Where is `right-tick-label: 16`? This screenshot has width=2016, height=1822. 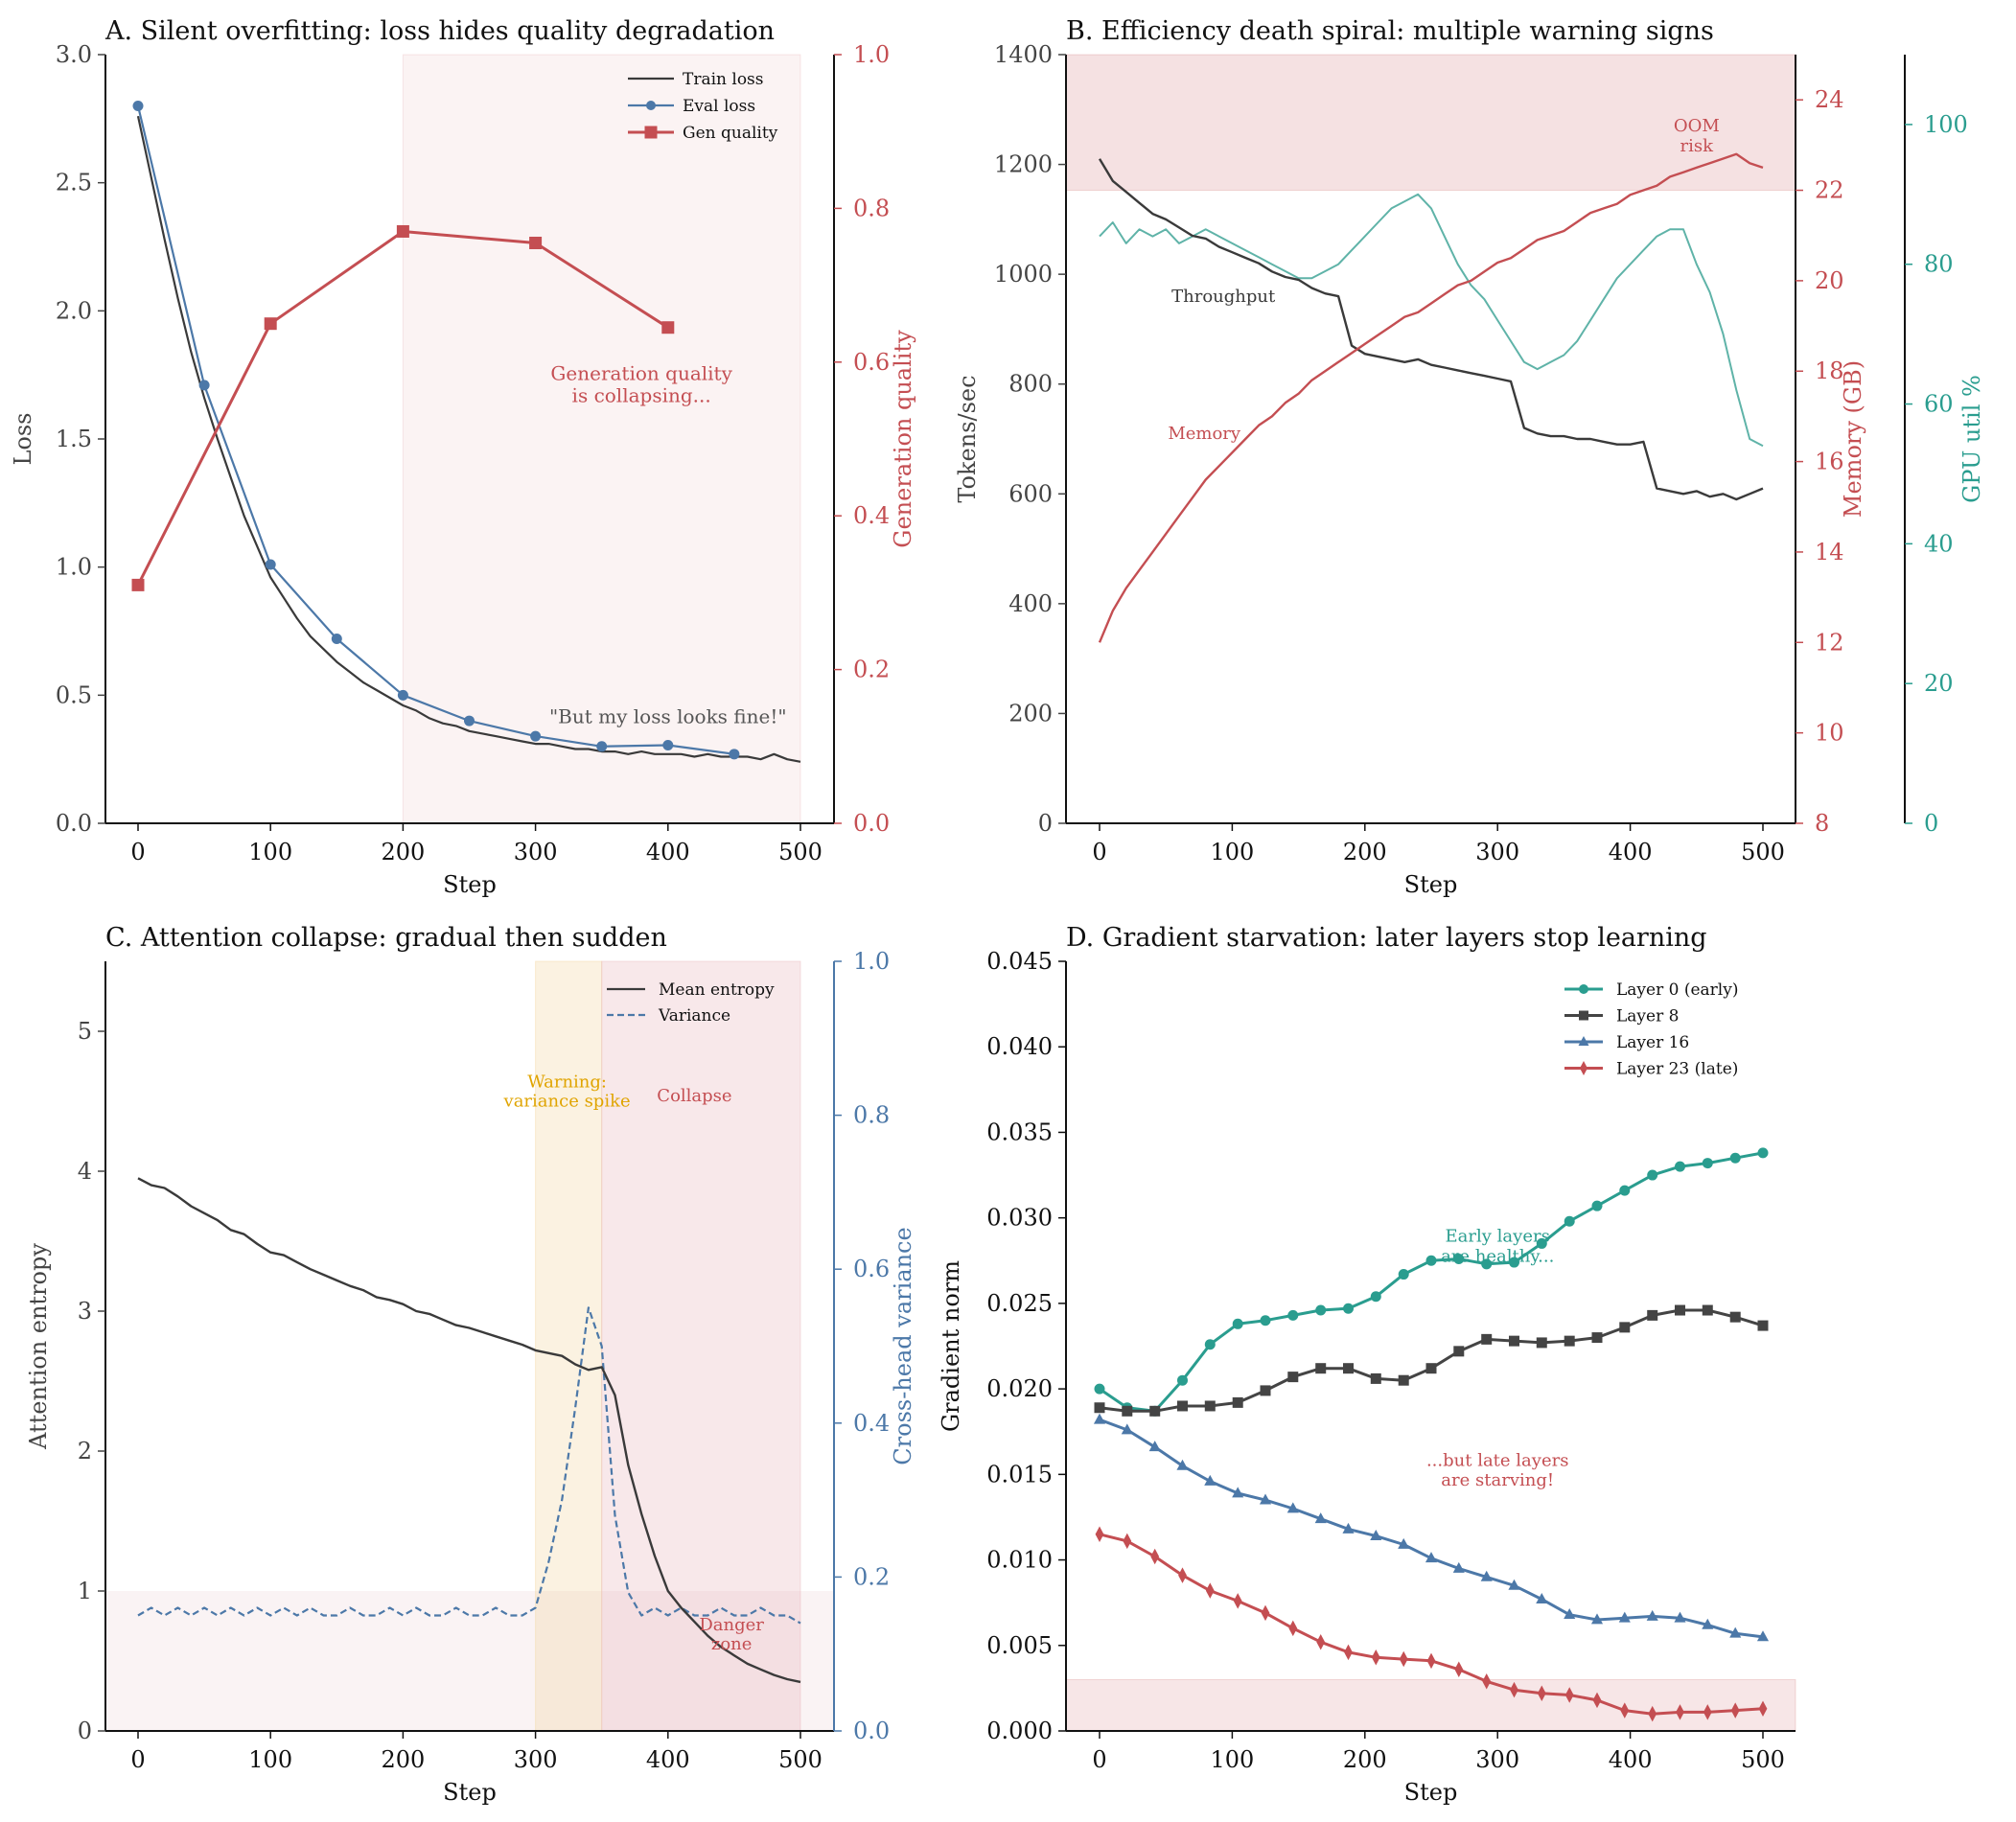 right-tick-label: 16 is located at coordinates (1829, 462).